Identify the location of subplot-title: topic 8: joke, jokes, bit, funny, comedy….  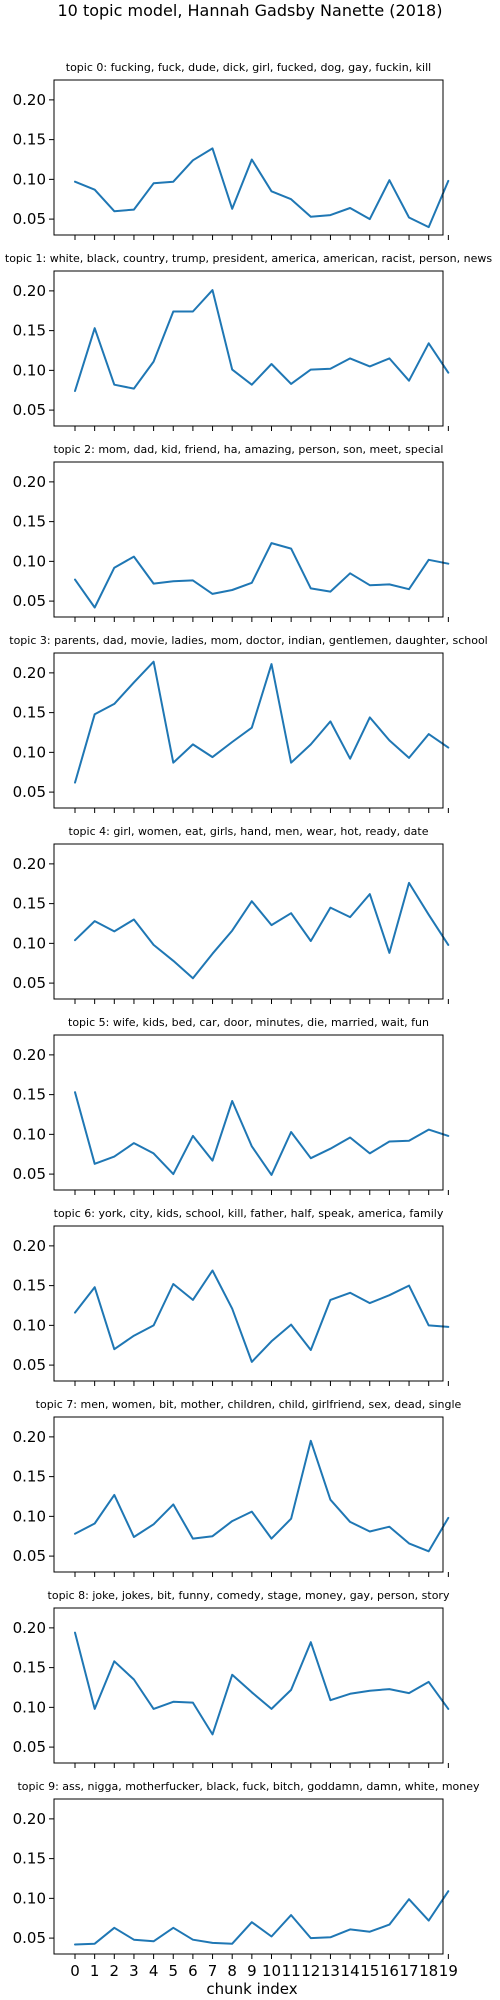
(249, 1595).